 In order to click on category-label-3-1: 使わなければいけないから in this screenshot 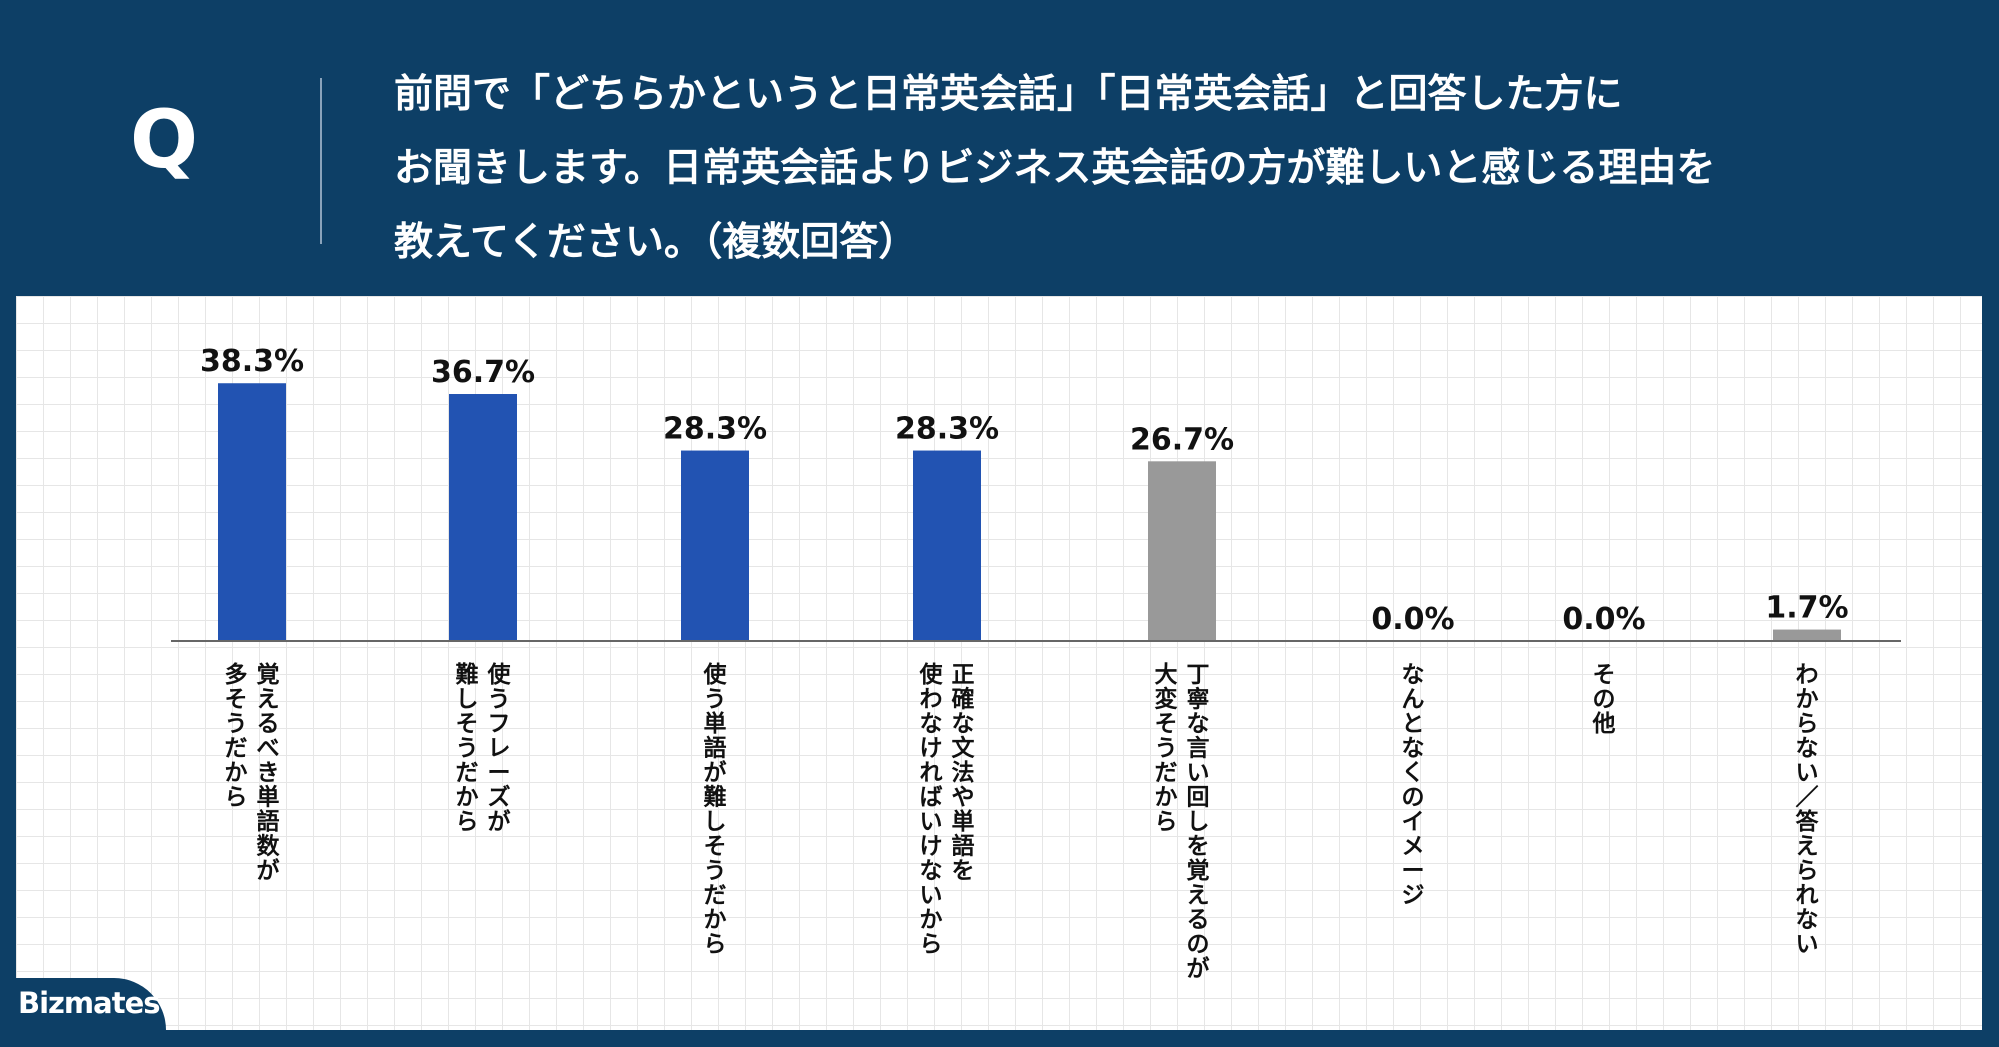, I will do `click(931, 810)`.